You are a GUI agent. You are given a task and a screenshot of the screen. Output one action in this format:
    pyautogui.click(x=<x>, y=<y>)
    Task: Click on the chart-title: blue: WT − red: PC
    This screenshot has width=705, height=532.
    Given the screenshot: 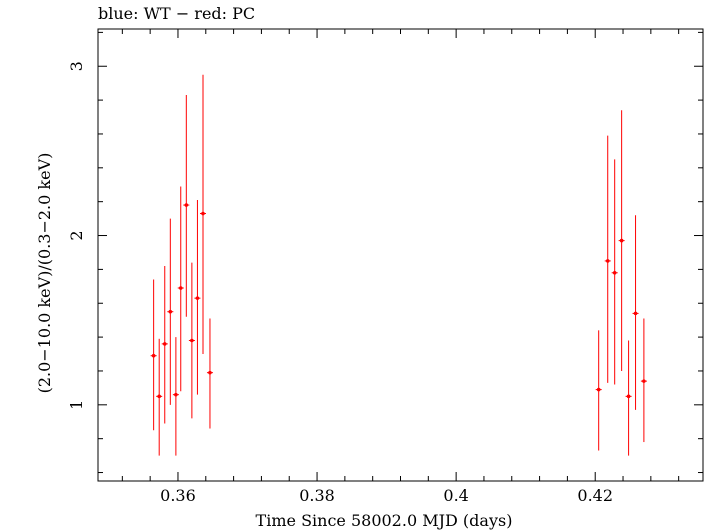 What is the action you would take?
    pyautogui.click(x=177, y=13)
    